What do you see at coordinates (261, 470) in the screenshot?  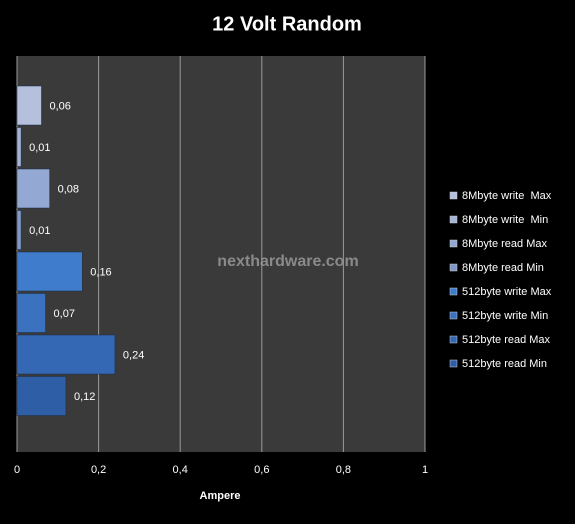 I see `x-tick-label: 0,6` at bounding box center [261, 470].